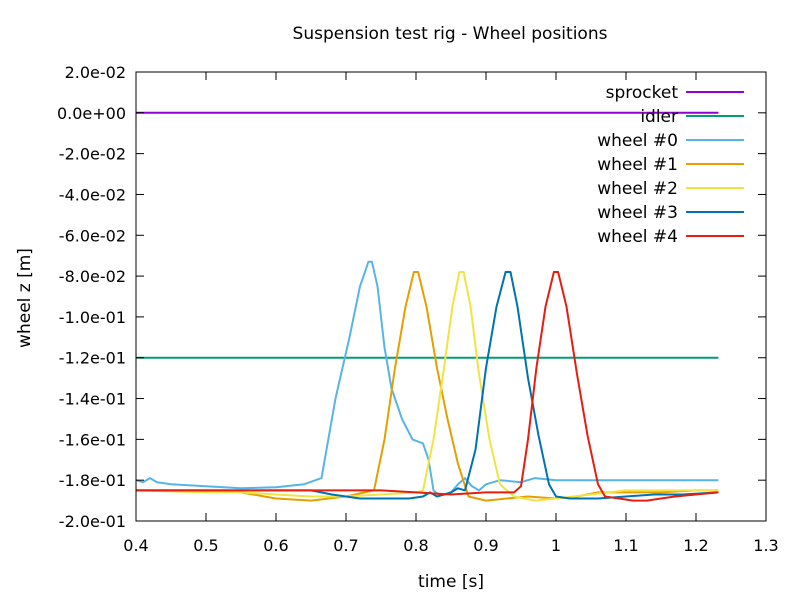  Describe the element at coordinates (92, 235) in the screenshot. I see `y-tick-label: -6.0e-02` at that location.